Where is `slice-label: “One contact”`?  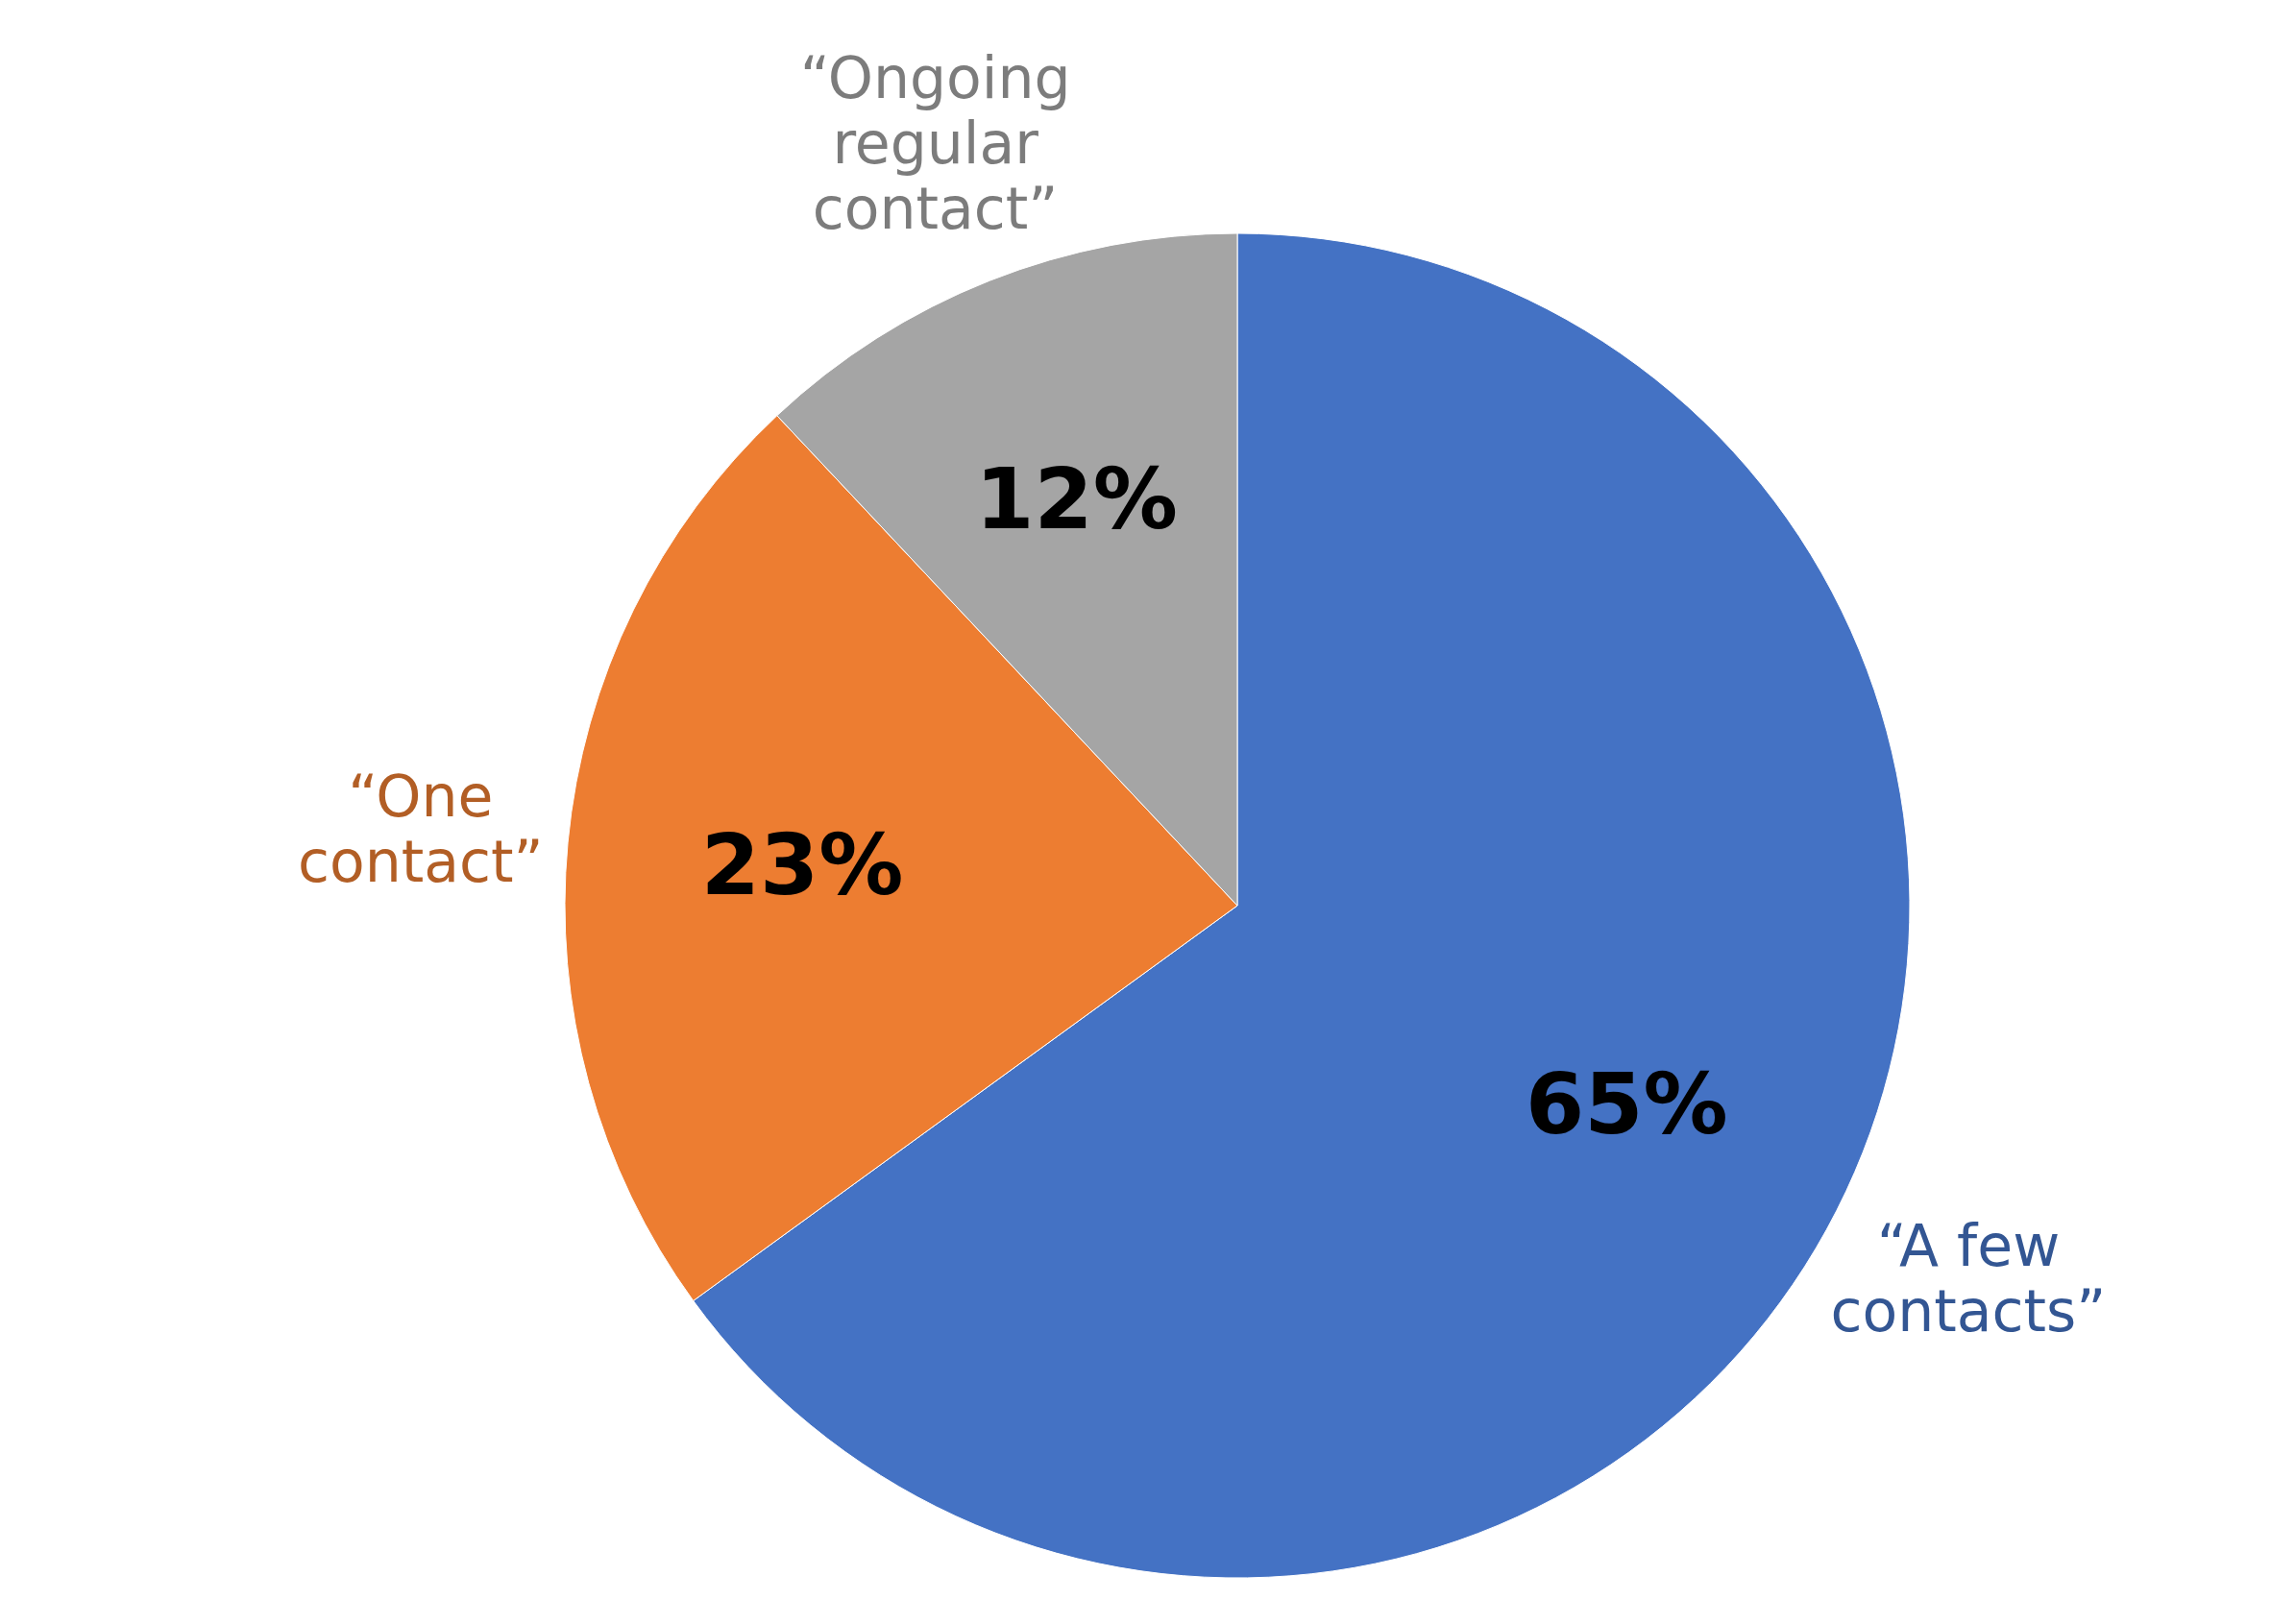
slice-label: “One contact” is located at coordinates (420, 828).